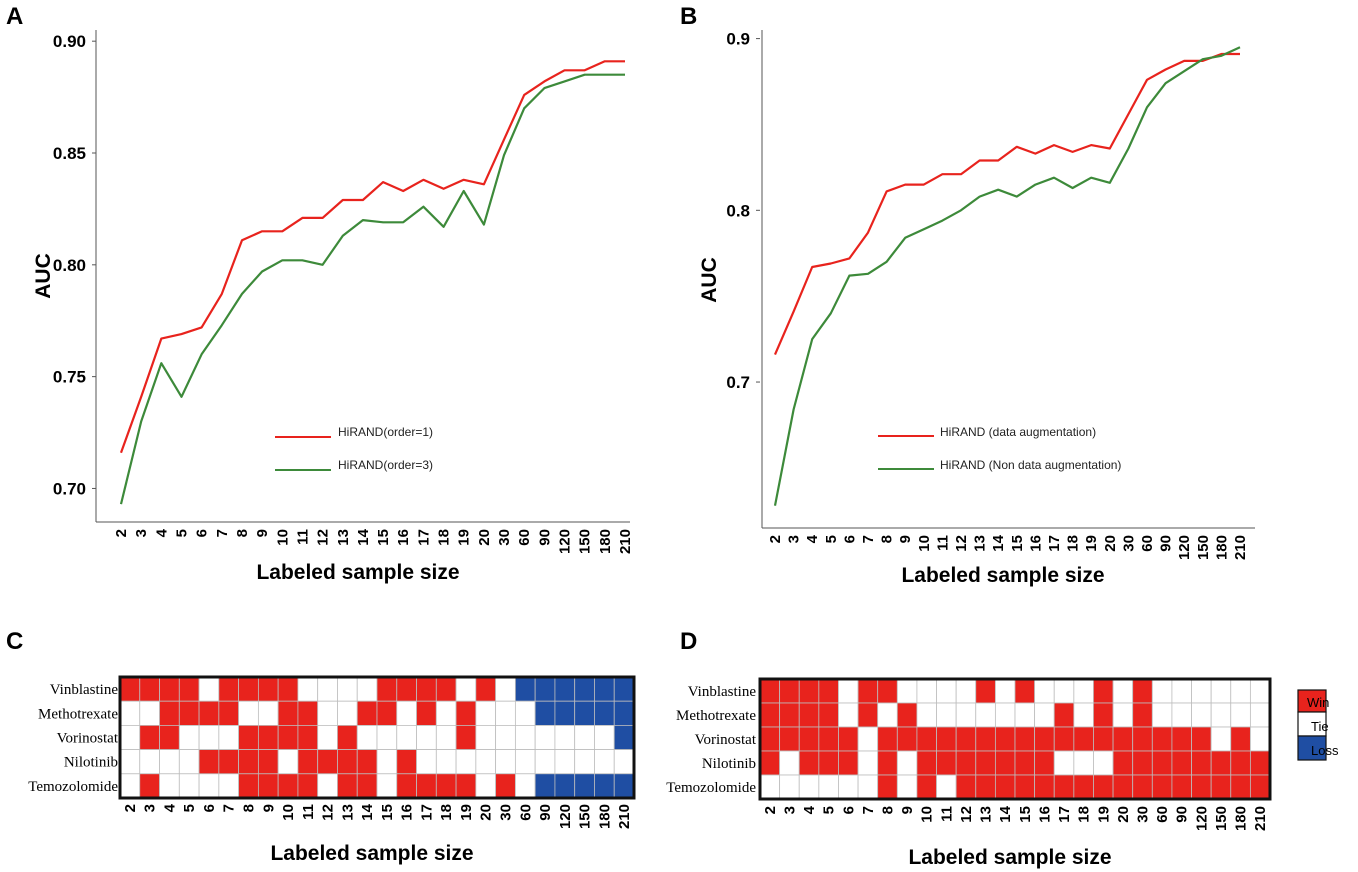 The width and height of the screenshot is (1358, 872). What do you see at coordinates (1320, 726) in the screenshot?
I see `legend-label-tie: Tie` at bounding box center [1320, 726].